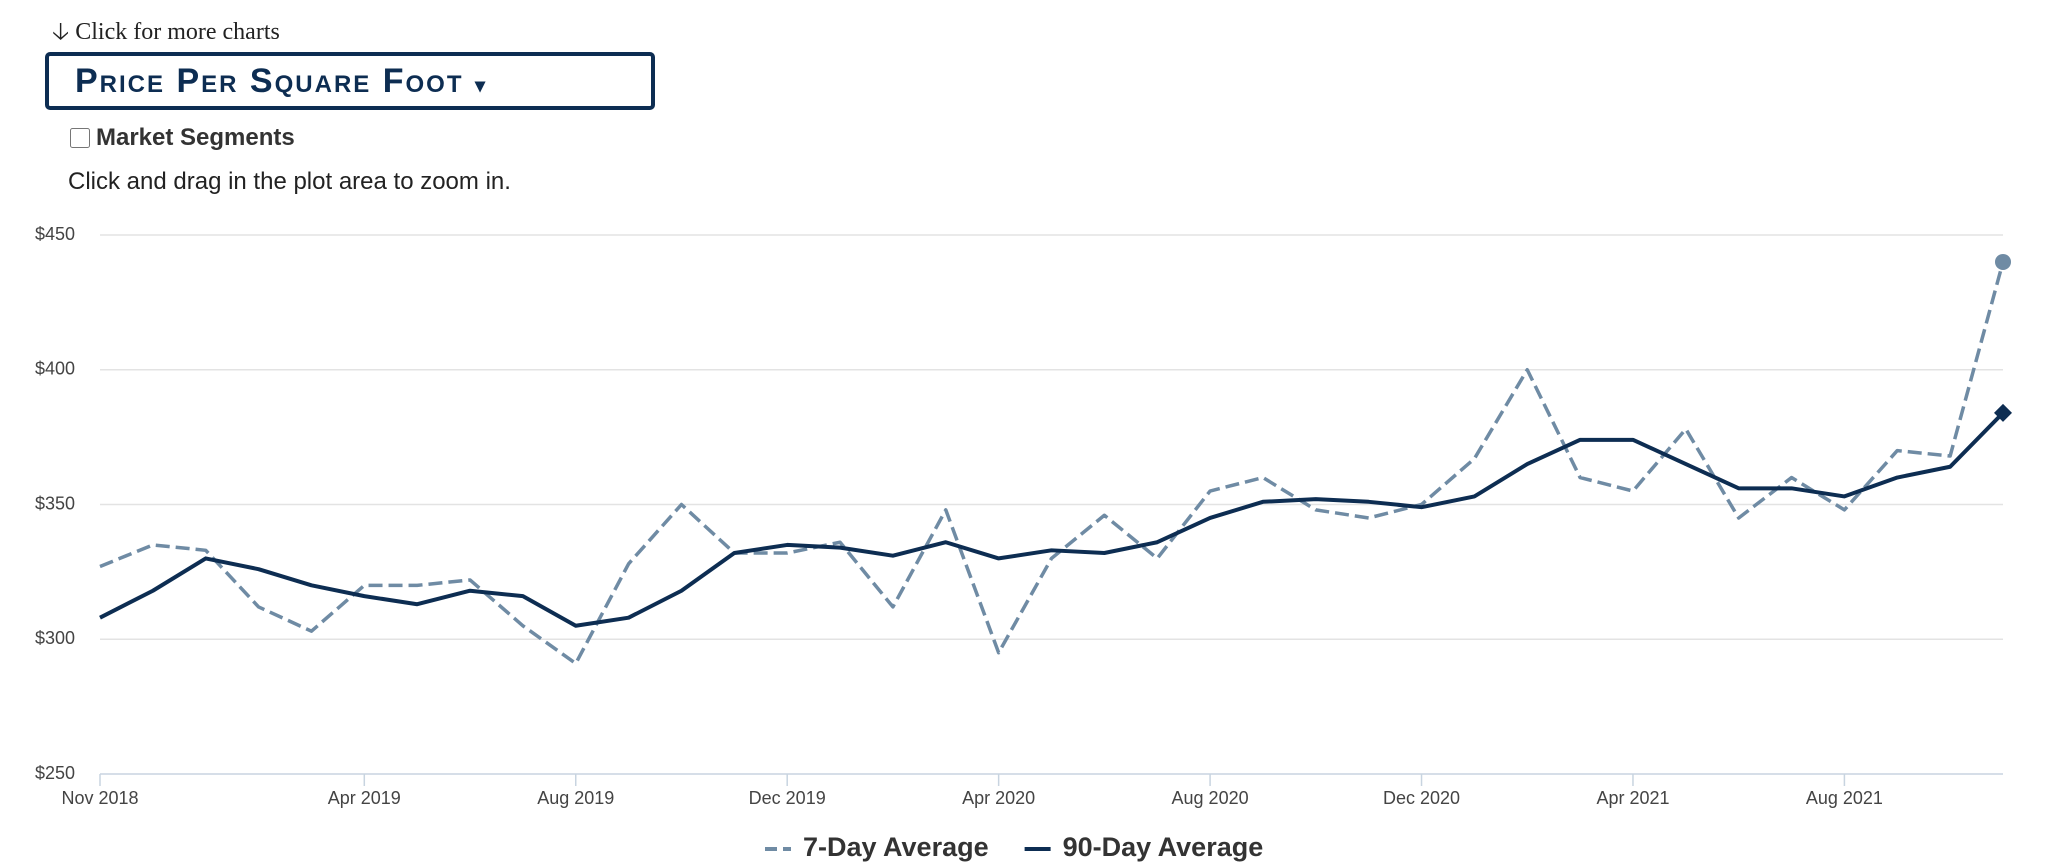  Describe the element at coordinates (55, 638) in the screenshot. I see `y-tick-label: $300` at that location.